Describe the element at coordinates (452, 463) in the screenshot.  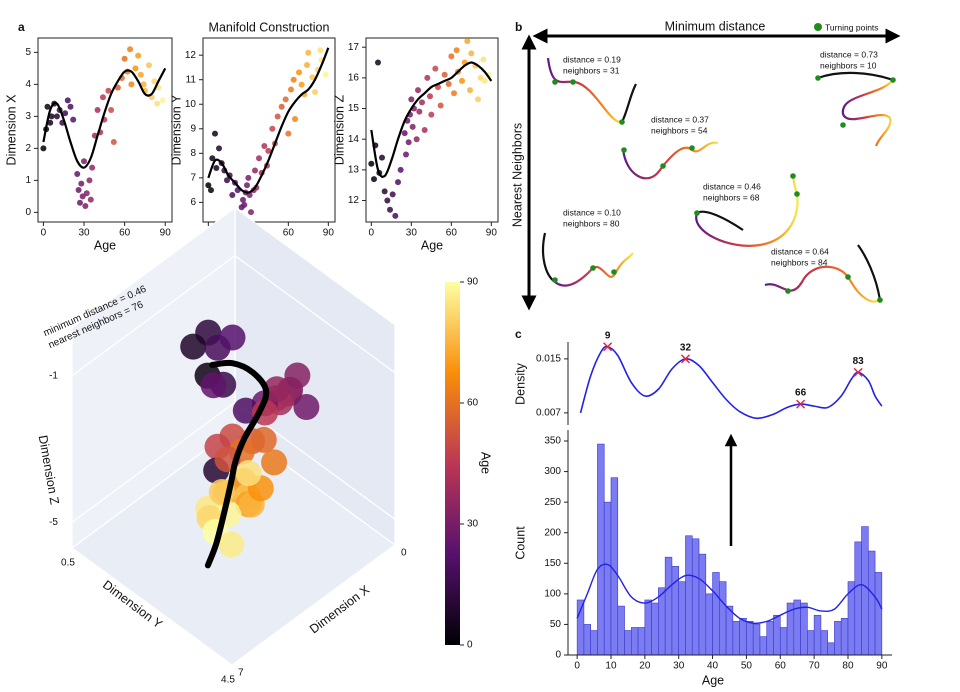
I see `colorbar` at that location.